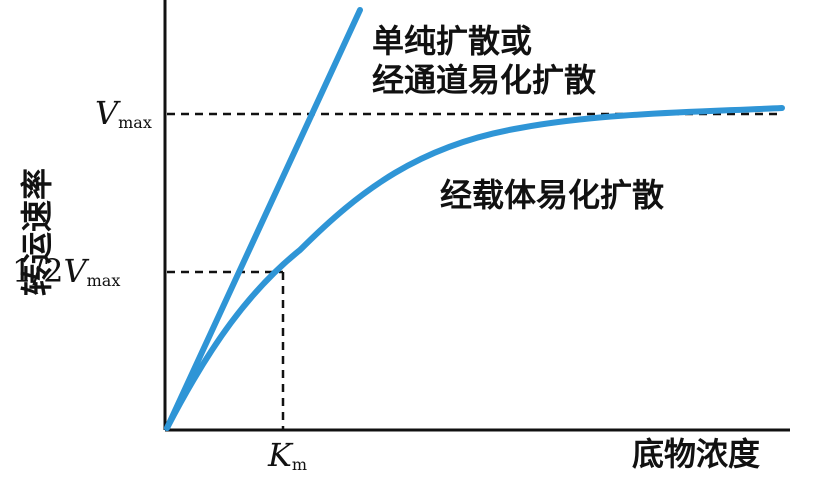 This screenshot has width=835, height=479. What do you see at coordinates (484, 80) in the screenshot?
I see `simple-diffusion-label-line2: 经通道易化扩散` at bounding box center [484, 80].